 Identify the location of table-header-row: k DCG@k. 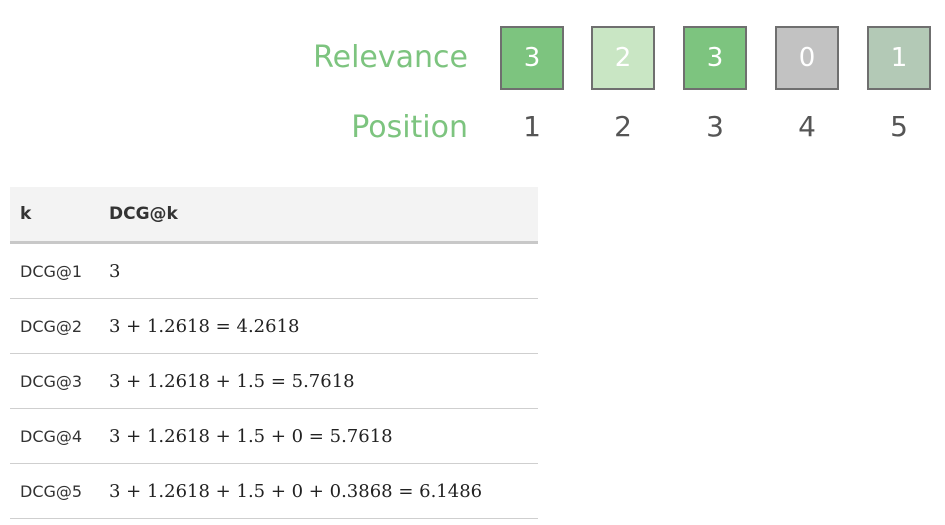
(274, 215).